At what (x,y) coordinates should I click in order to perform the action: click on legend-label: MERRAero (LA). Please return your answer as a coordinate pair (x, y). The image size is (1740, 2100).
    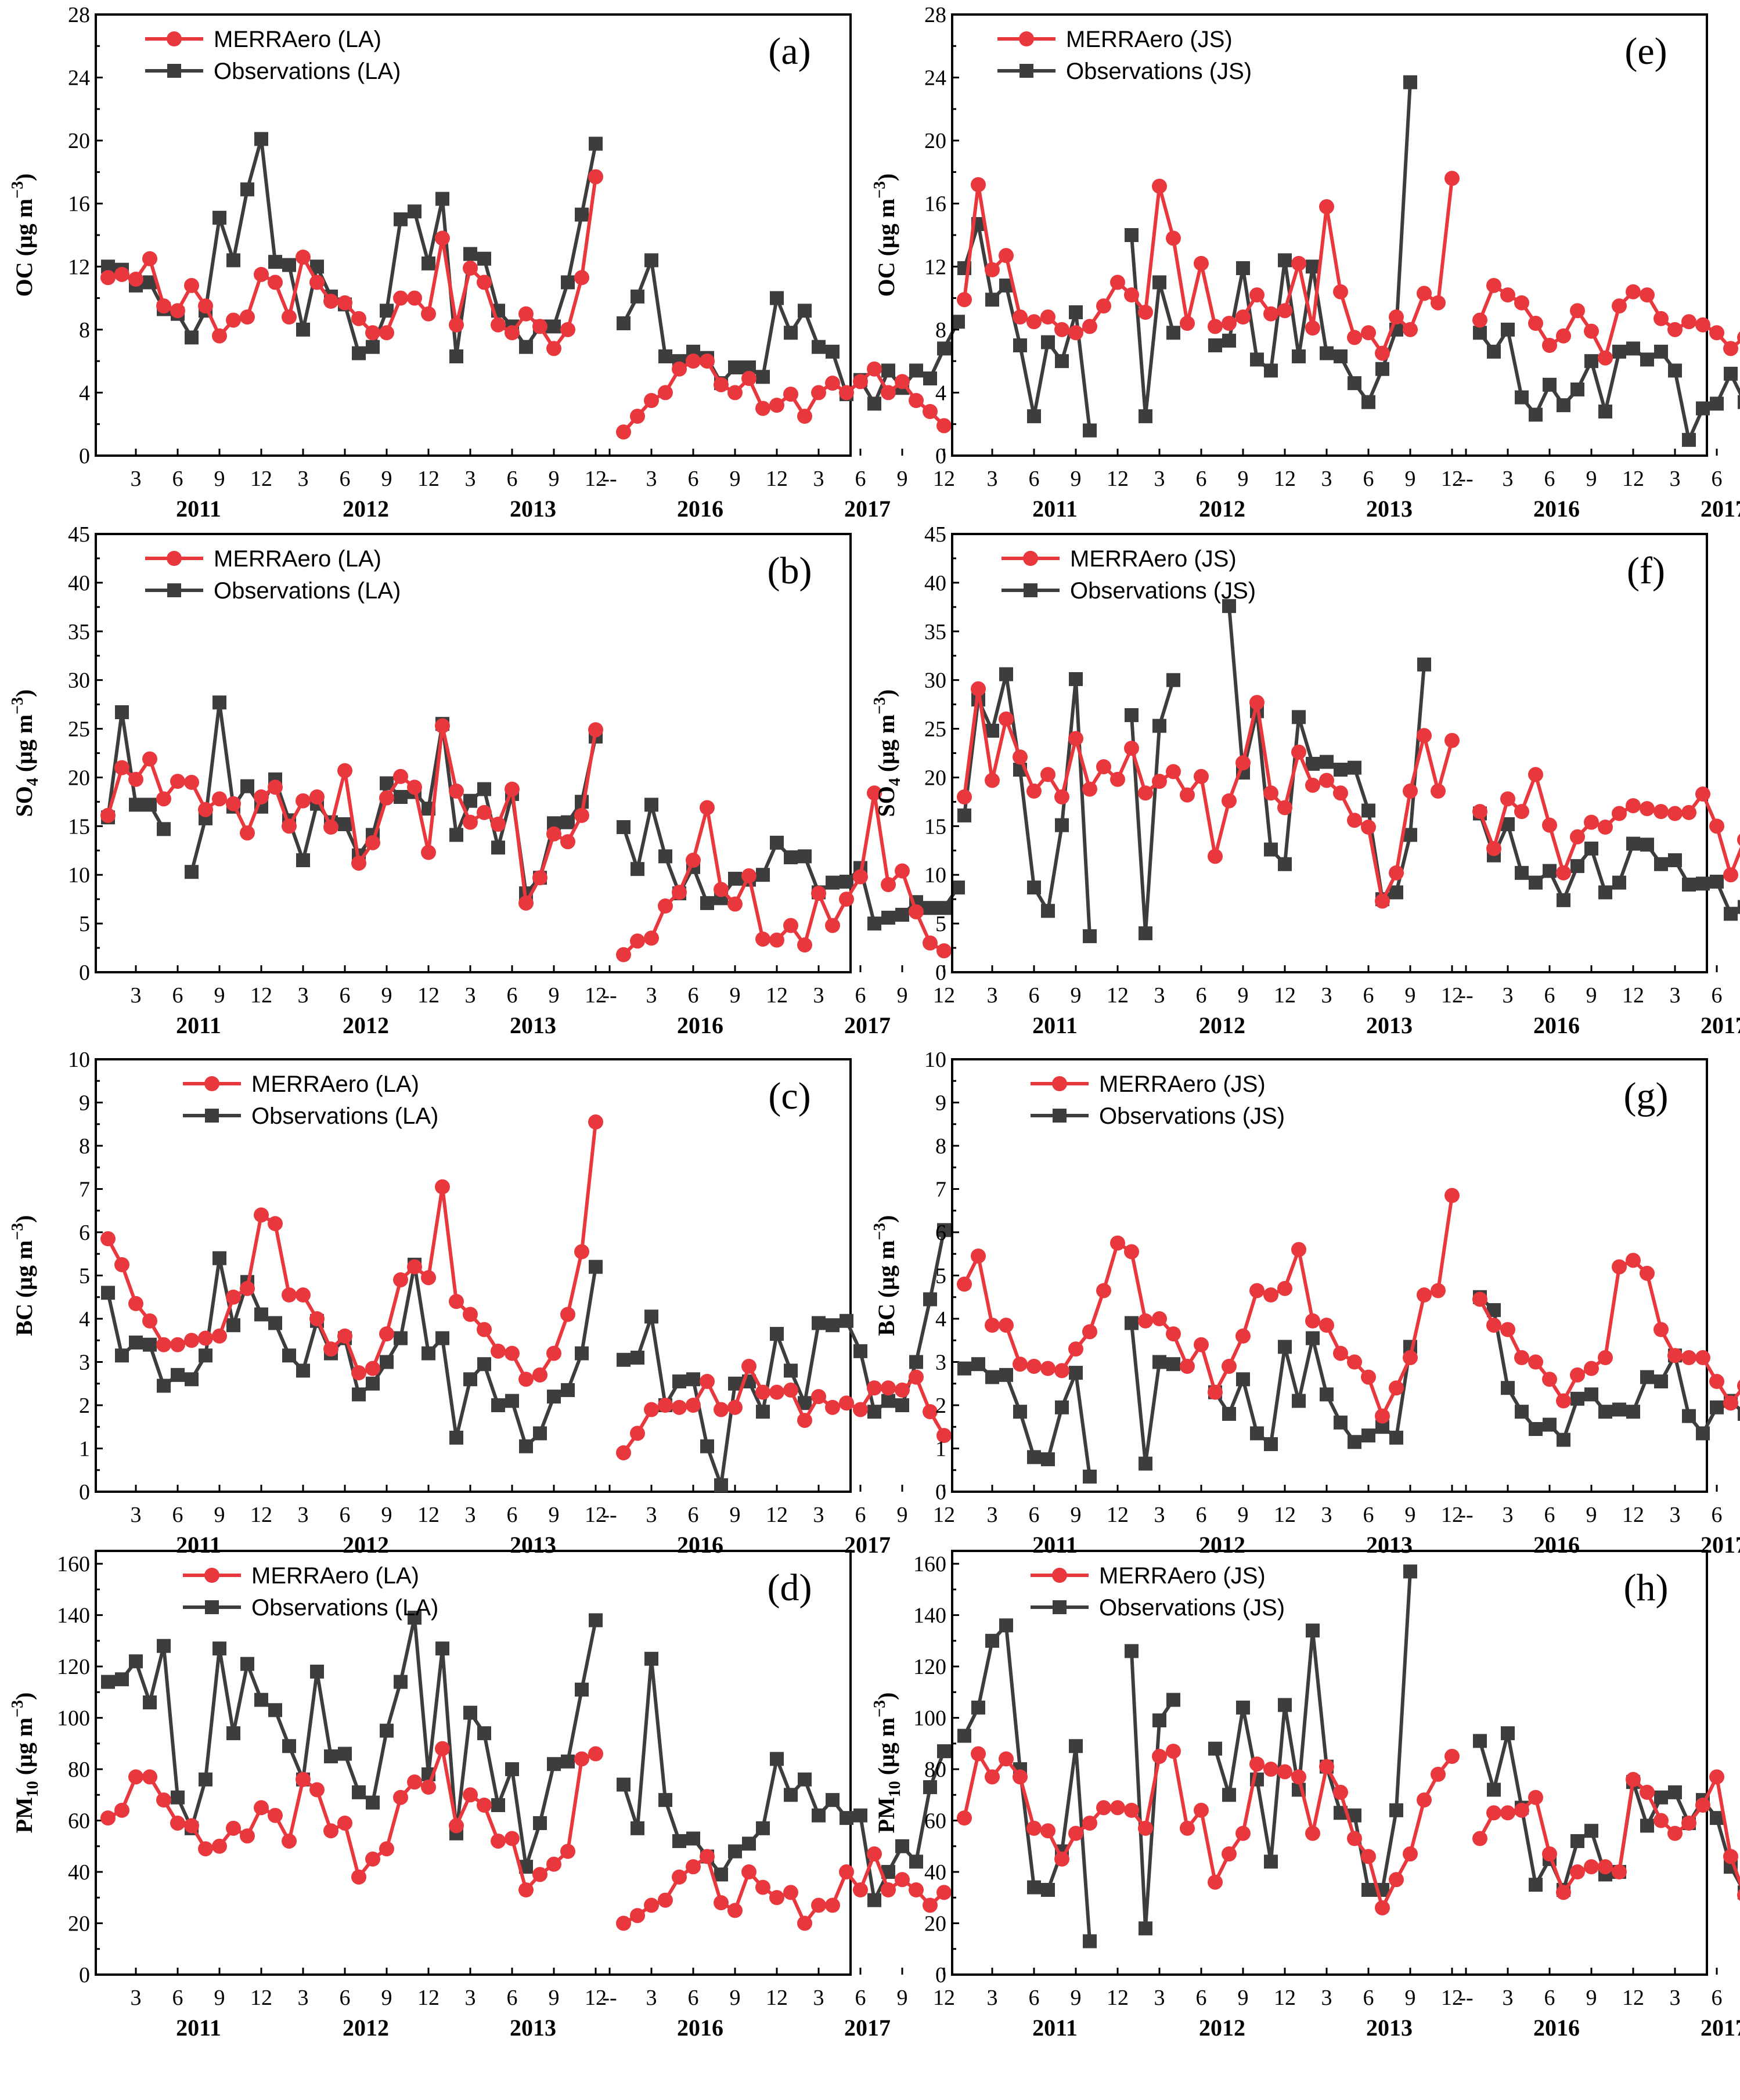
    Looking at the image, I should click on (335, 1576).